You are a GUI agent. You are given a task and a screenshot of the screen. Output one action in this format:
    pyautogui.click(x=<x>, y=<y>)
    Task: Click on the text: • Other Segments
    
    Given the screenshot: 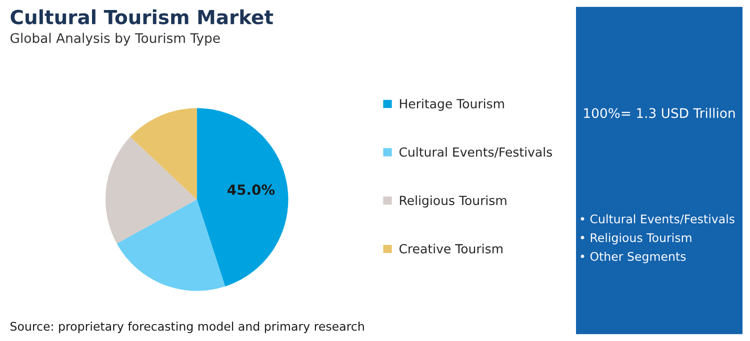 What is the action you would take?
    pyautogui.click(x=633, y=258)
    